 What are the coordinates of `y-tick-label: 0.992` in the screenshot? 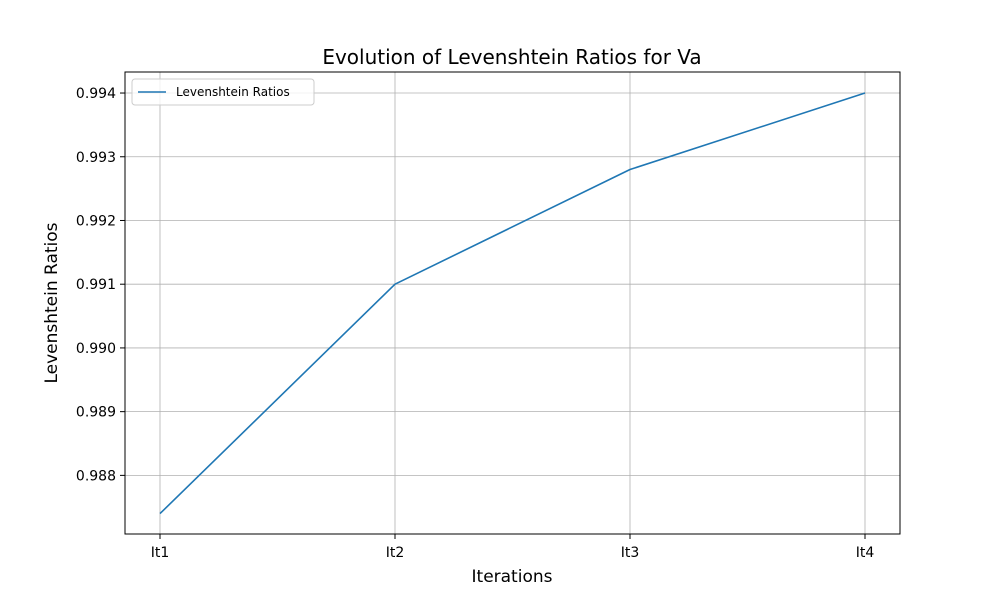 It's located at (96, 221).